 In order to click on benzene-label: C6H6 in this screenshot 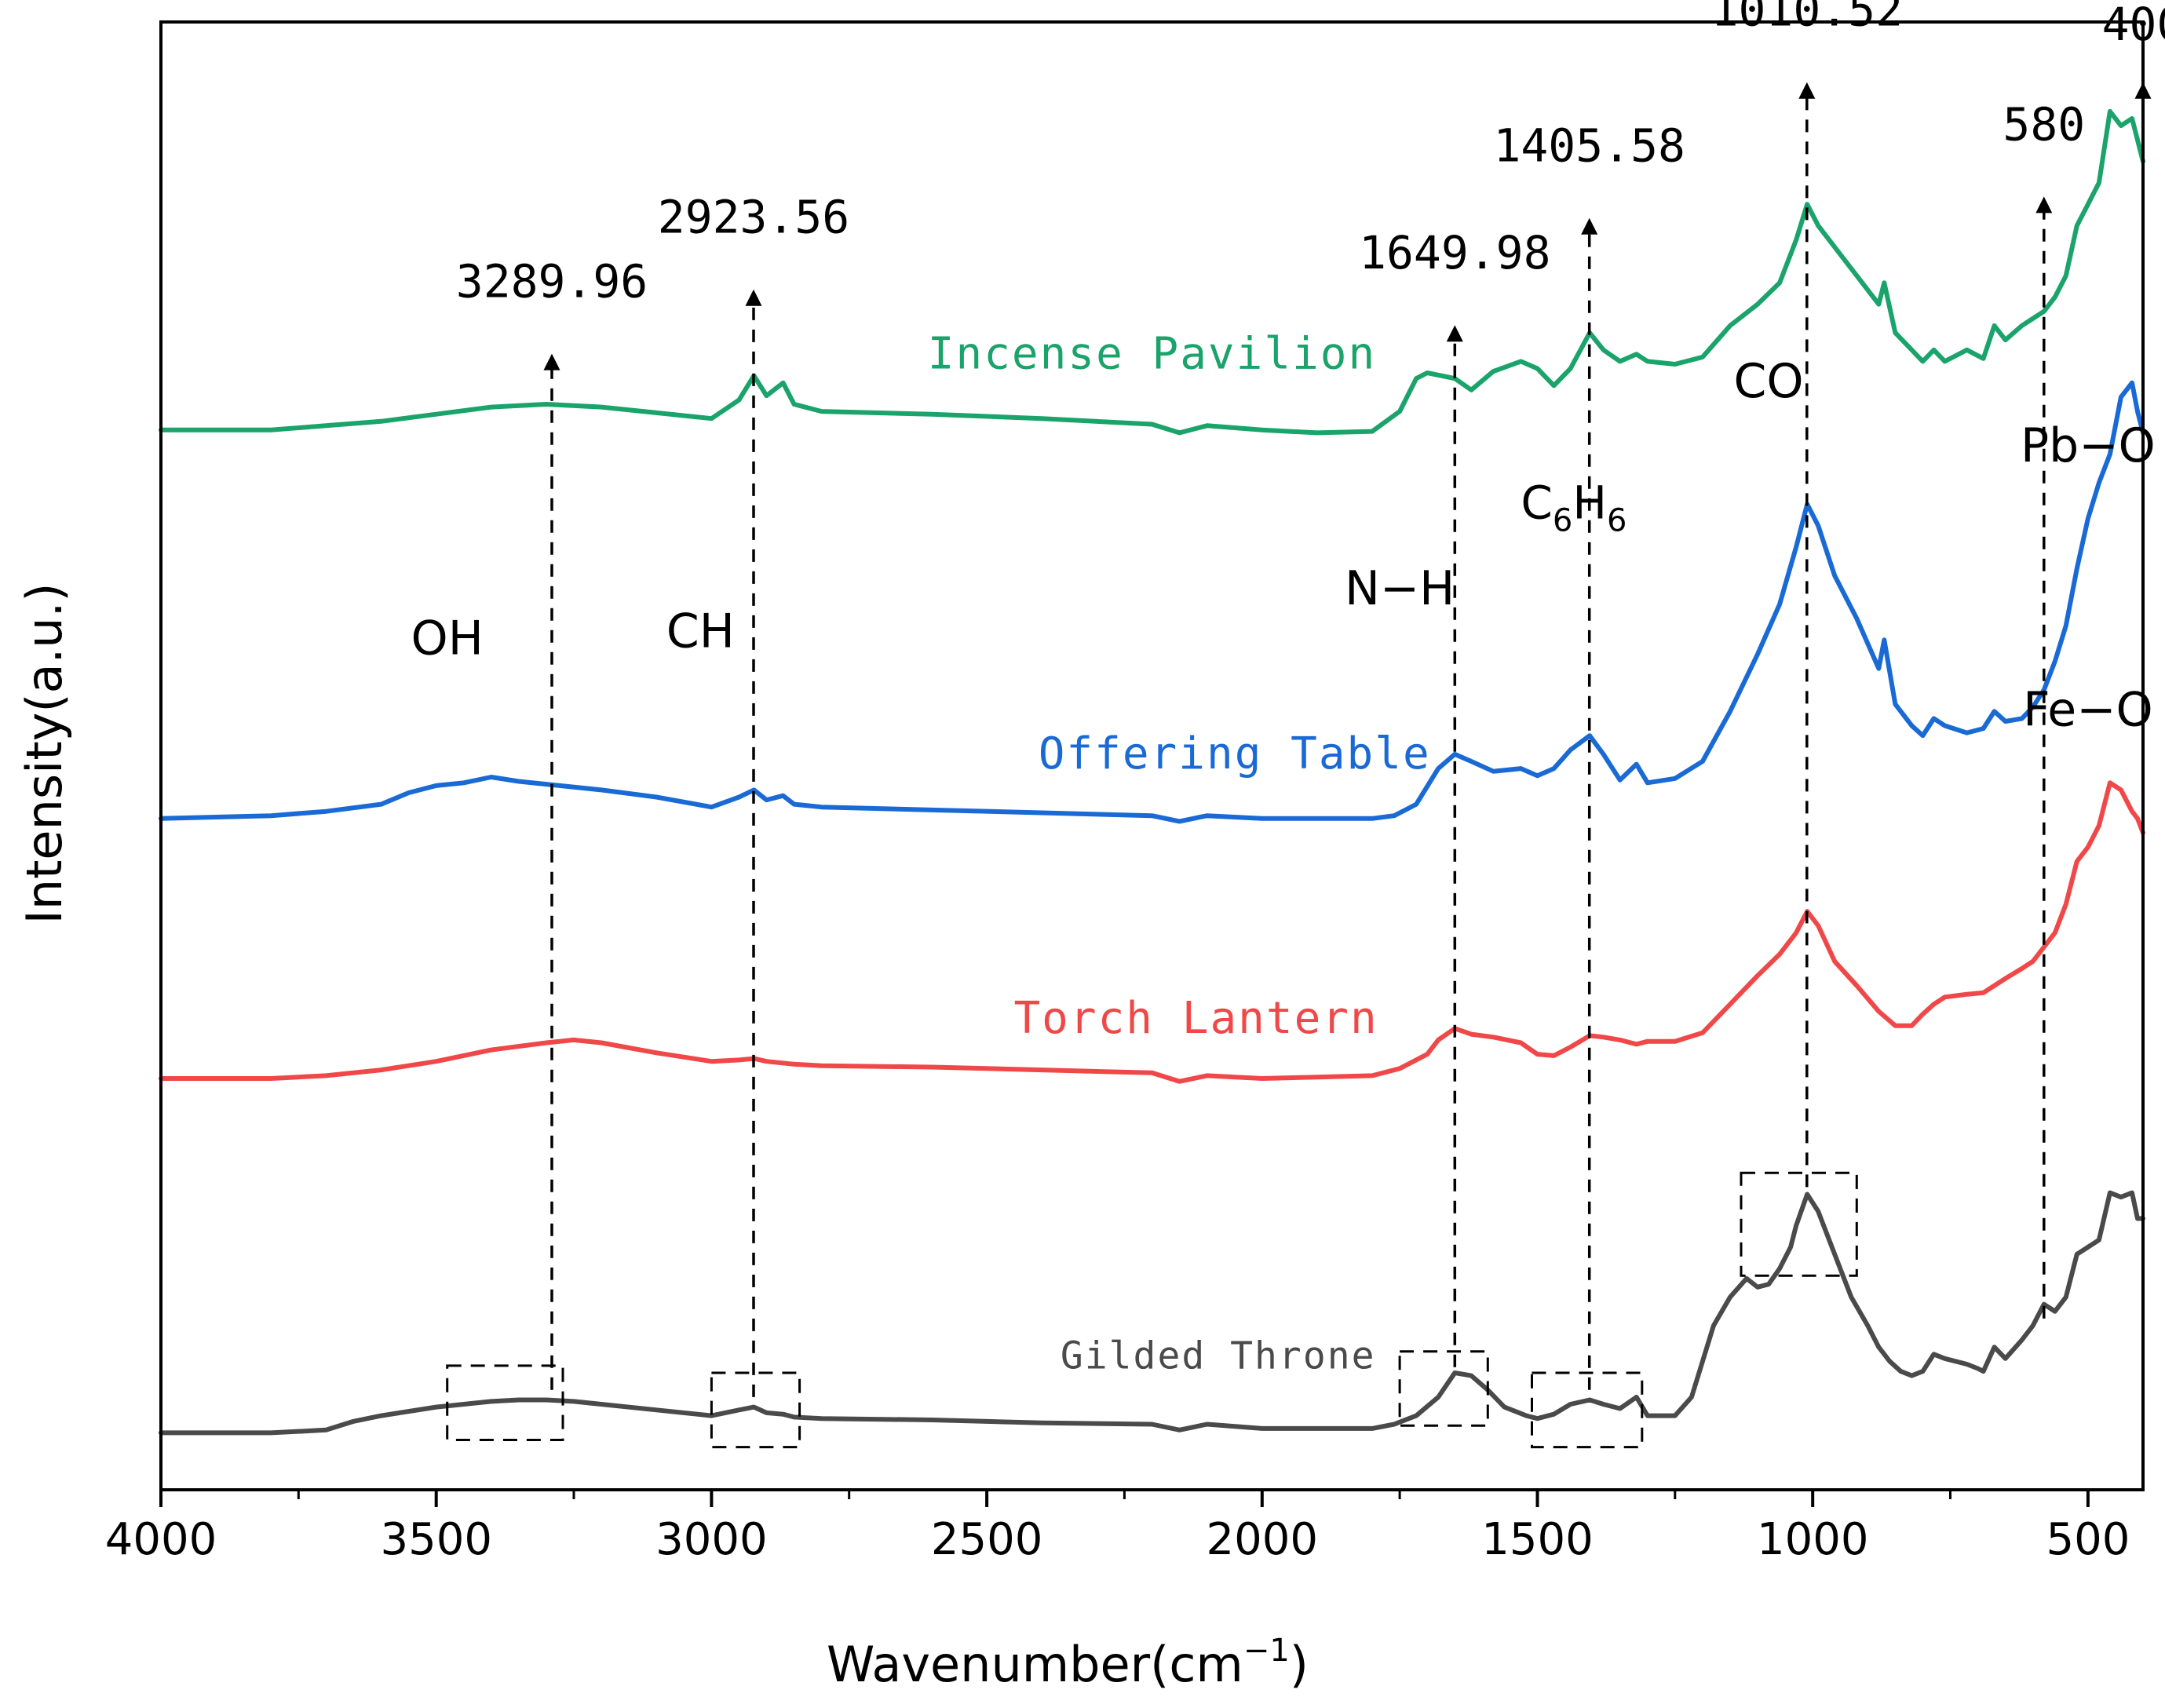, I will do `click(1574, 507)`.